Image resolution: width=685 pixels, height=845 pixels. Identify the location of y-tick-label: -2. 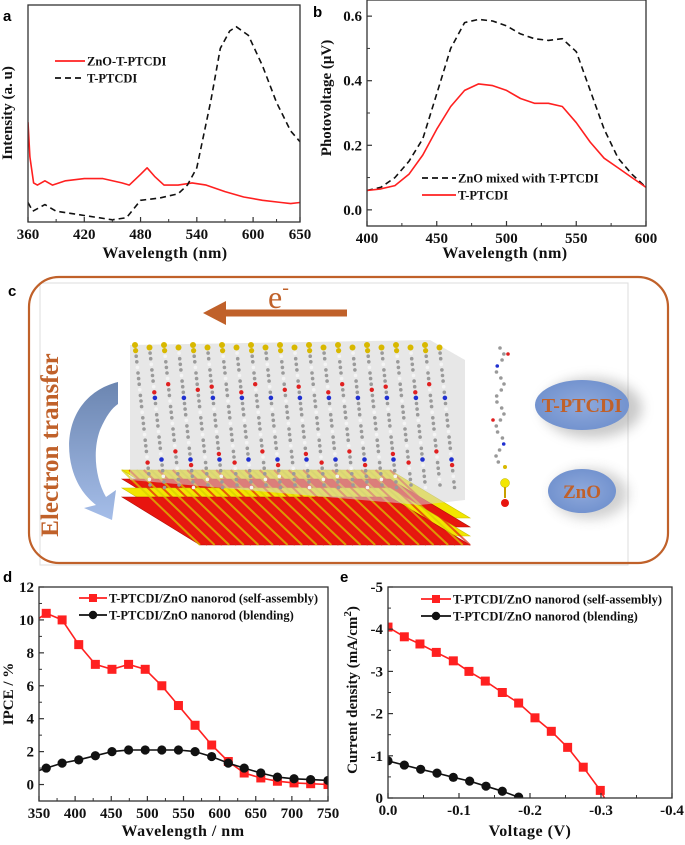
(377, 715).